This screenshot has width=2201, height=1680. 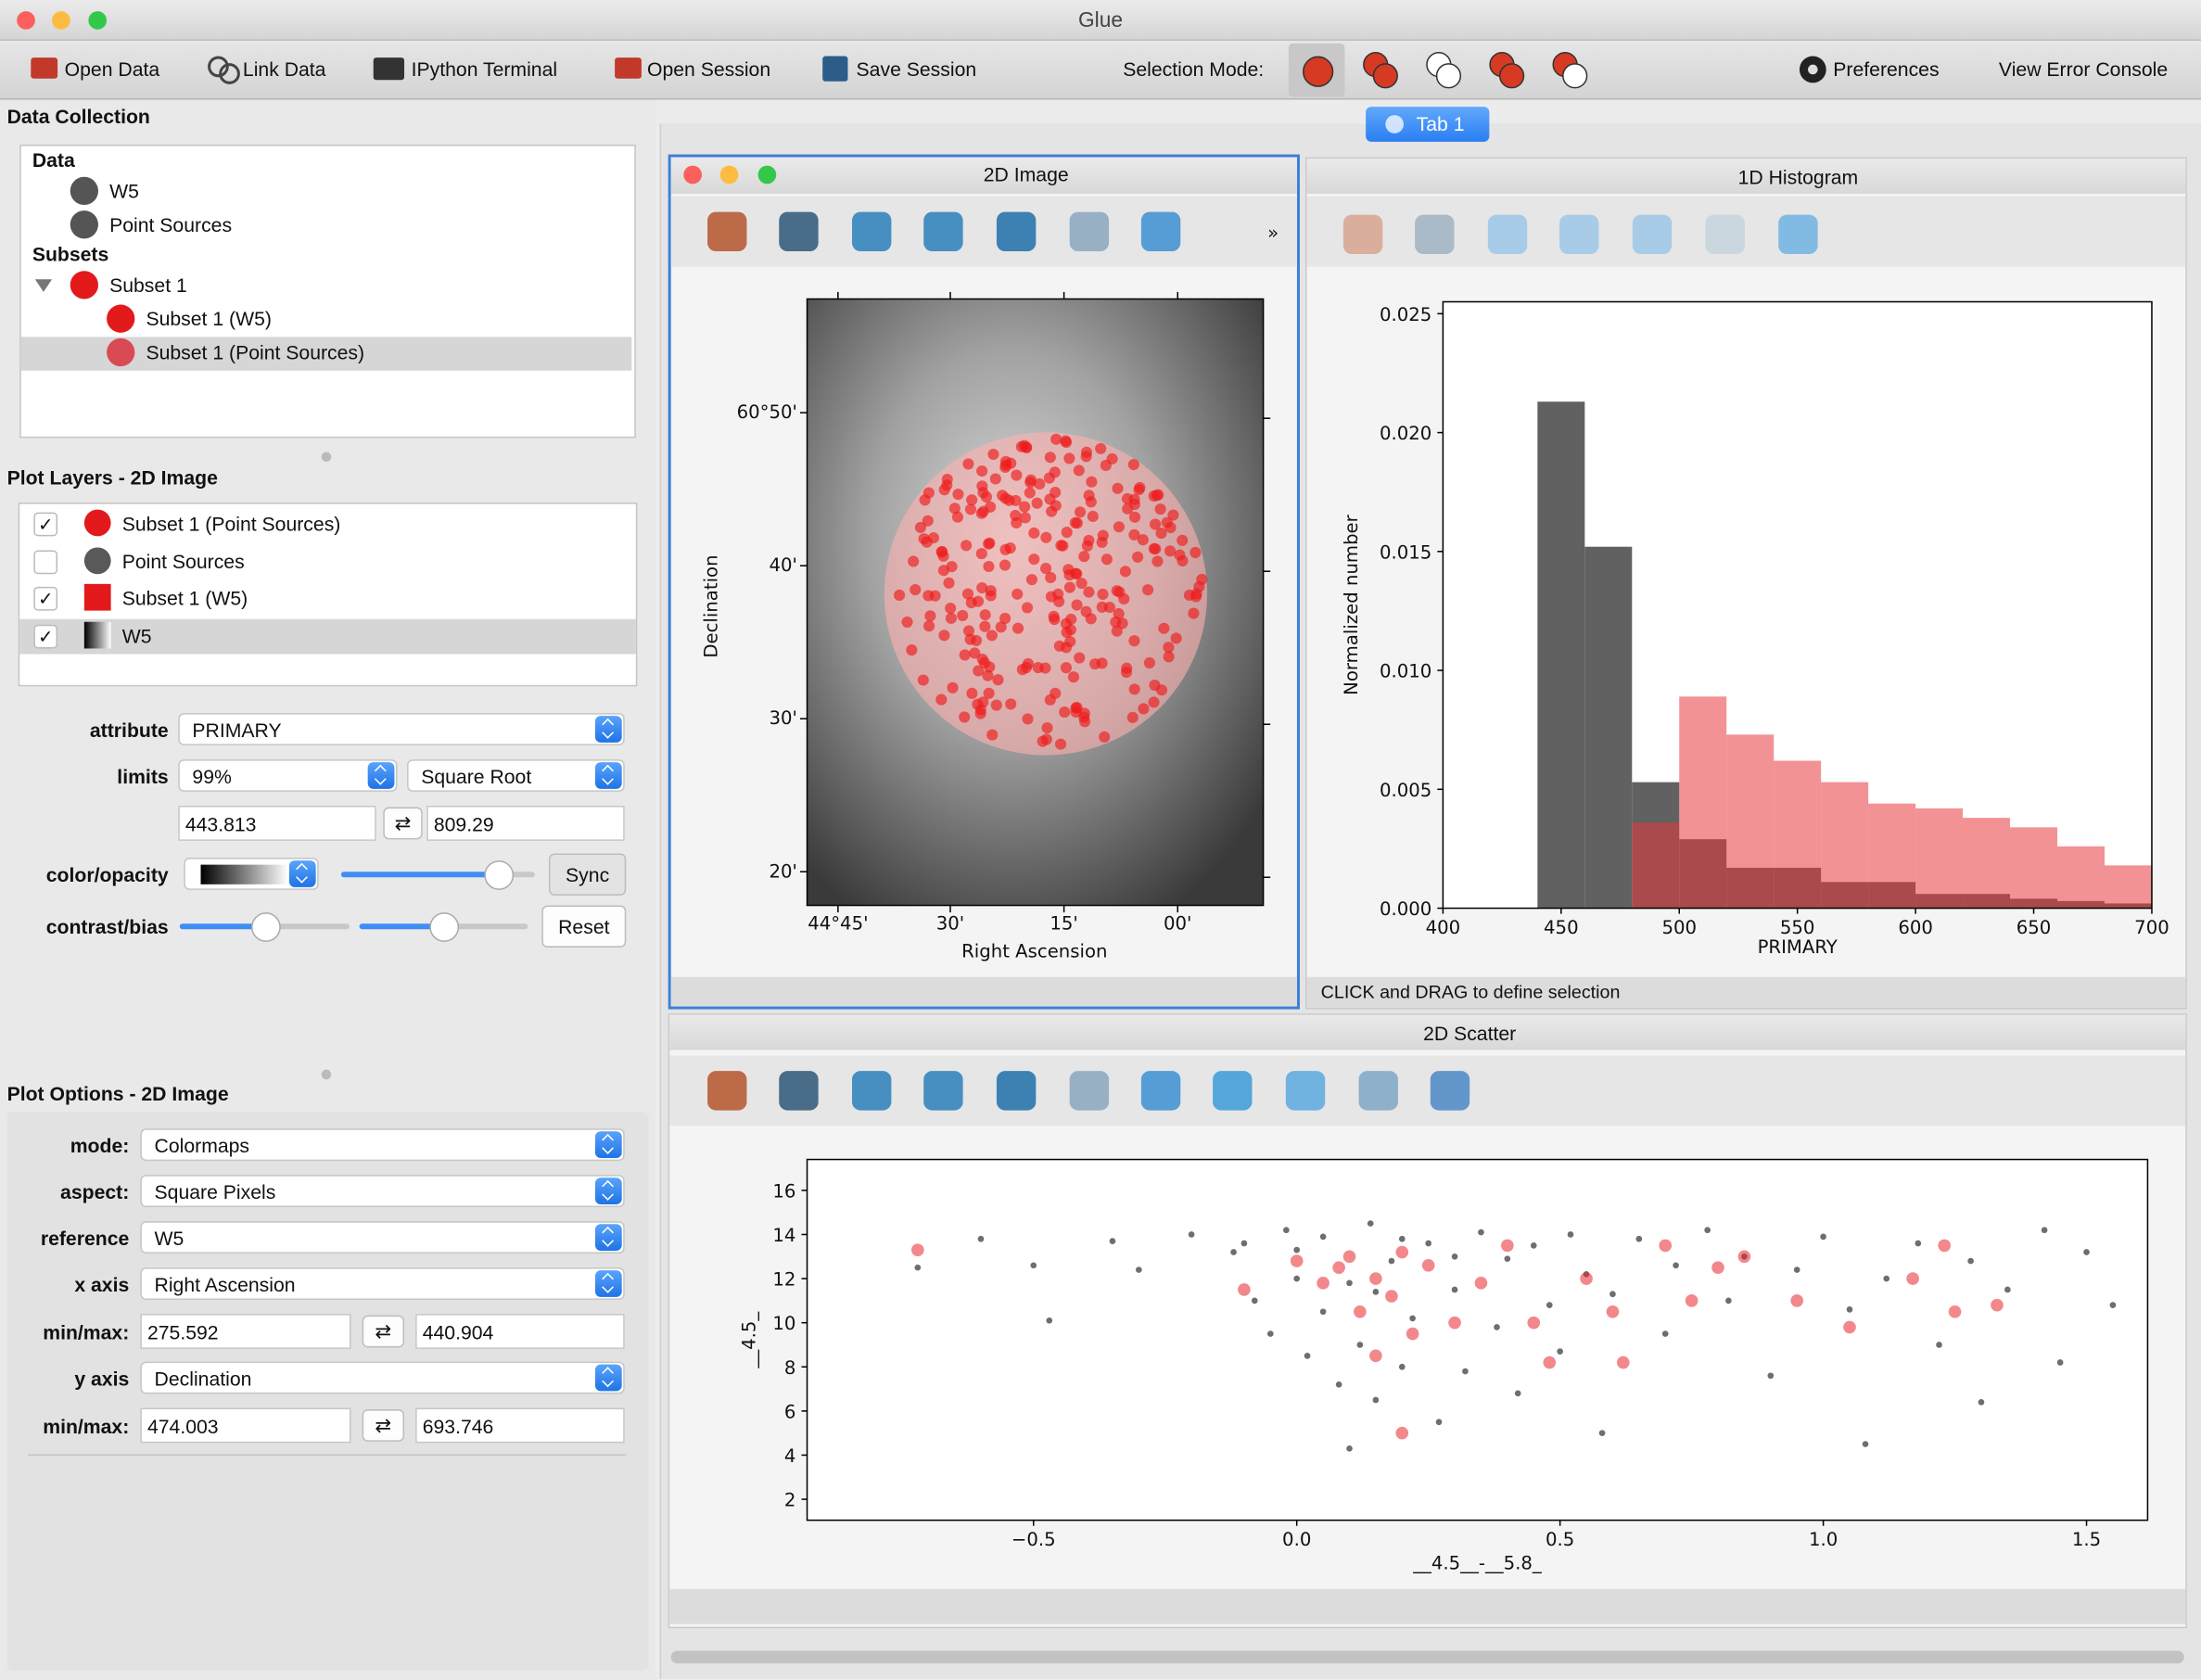 I want to click on percentile-combo: 99%, so click(x=288, y=775).